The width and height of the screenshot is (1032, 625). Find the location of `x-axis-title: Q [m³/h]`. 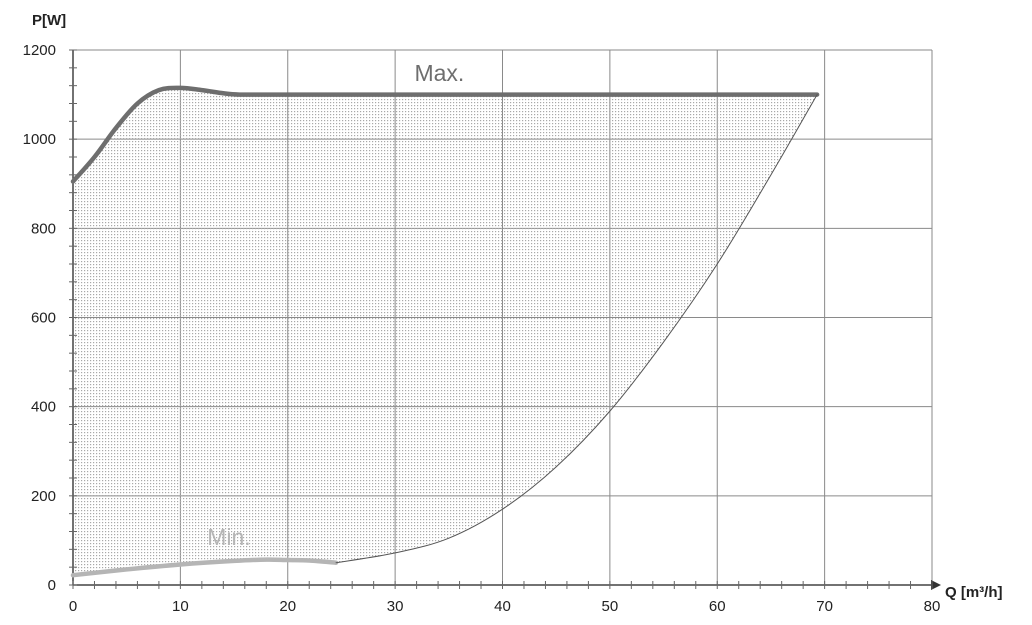

x-axis-title: Q [m³/h] is located at coordinates (974, 592).